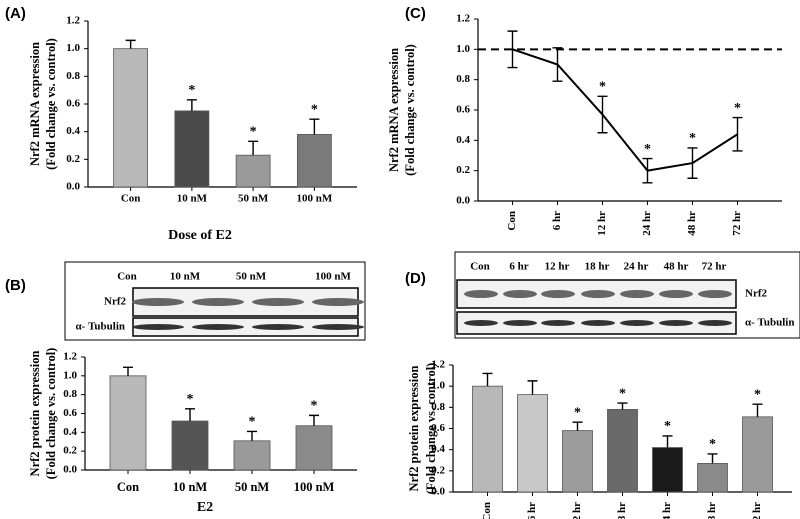  What do you see at coordinates (200, 235) in the screenshot?
I see `x-axis-label: Dose of E2` at bounding box center [200, 235].